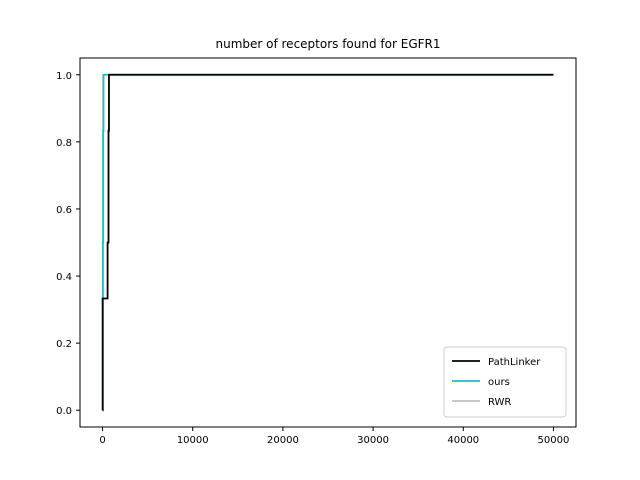 Image resolution: width=640 pixels, height=480 pixels. I want to click on legend-label-rwr: RWR, so click(499, 402).